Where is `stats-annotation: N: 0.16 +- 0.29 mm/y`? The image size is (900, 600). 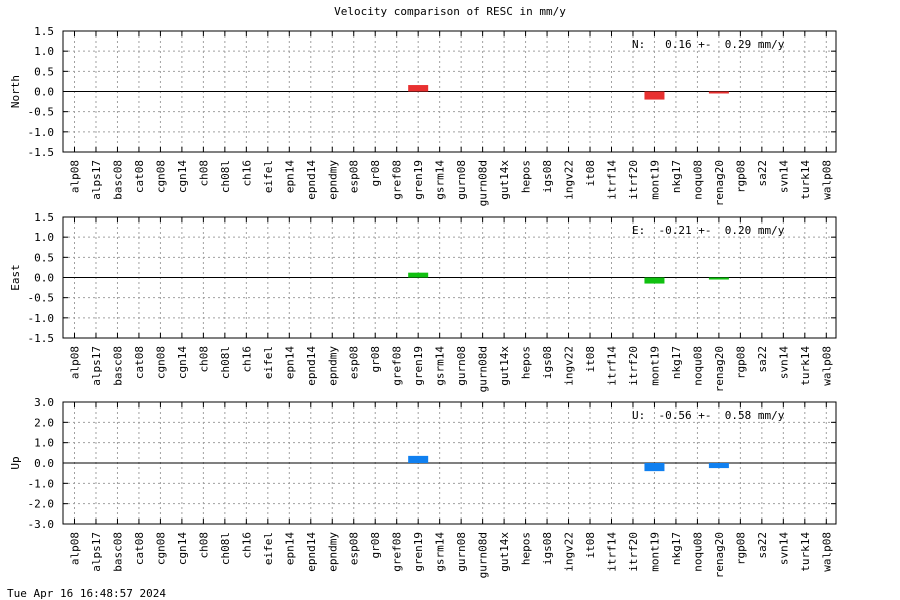 stats-annotation: N: 0.16 +- 0.29 mm/y is located at coordinates (708, 44).